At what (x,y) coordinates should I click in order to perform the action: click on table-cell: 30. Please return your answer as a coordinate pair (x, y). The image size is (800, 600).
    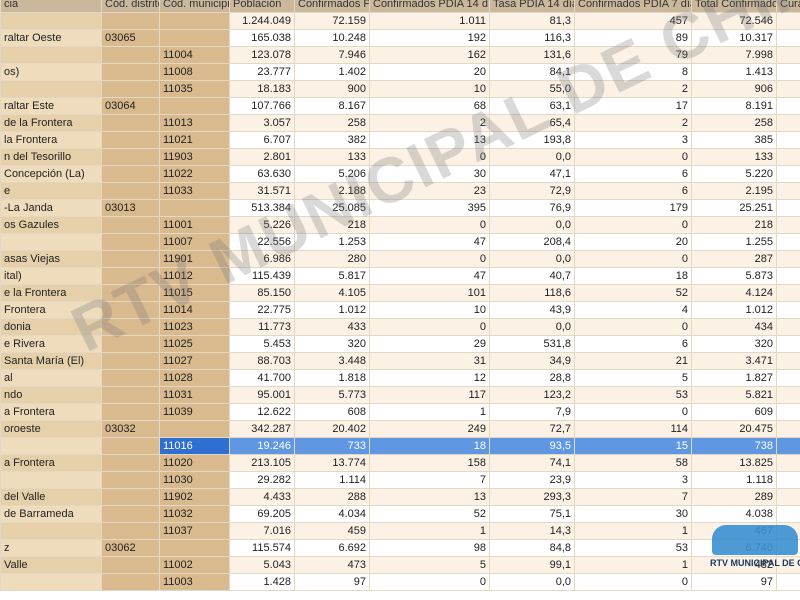
    Looking at the image, I should click on (429, 174).